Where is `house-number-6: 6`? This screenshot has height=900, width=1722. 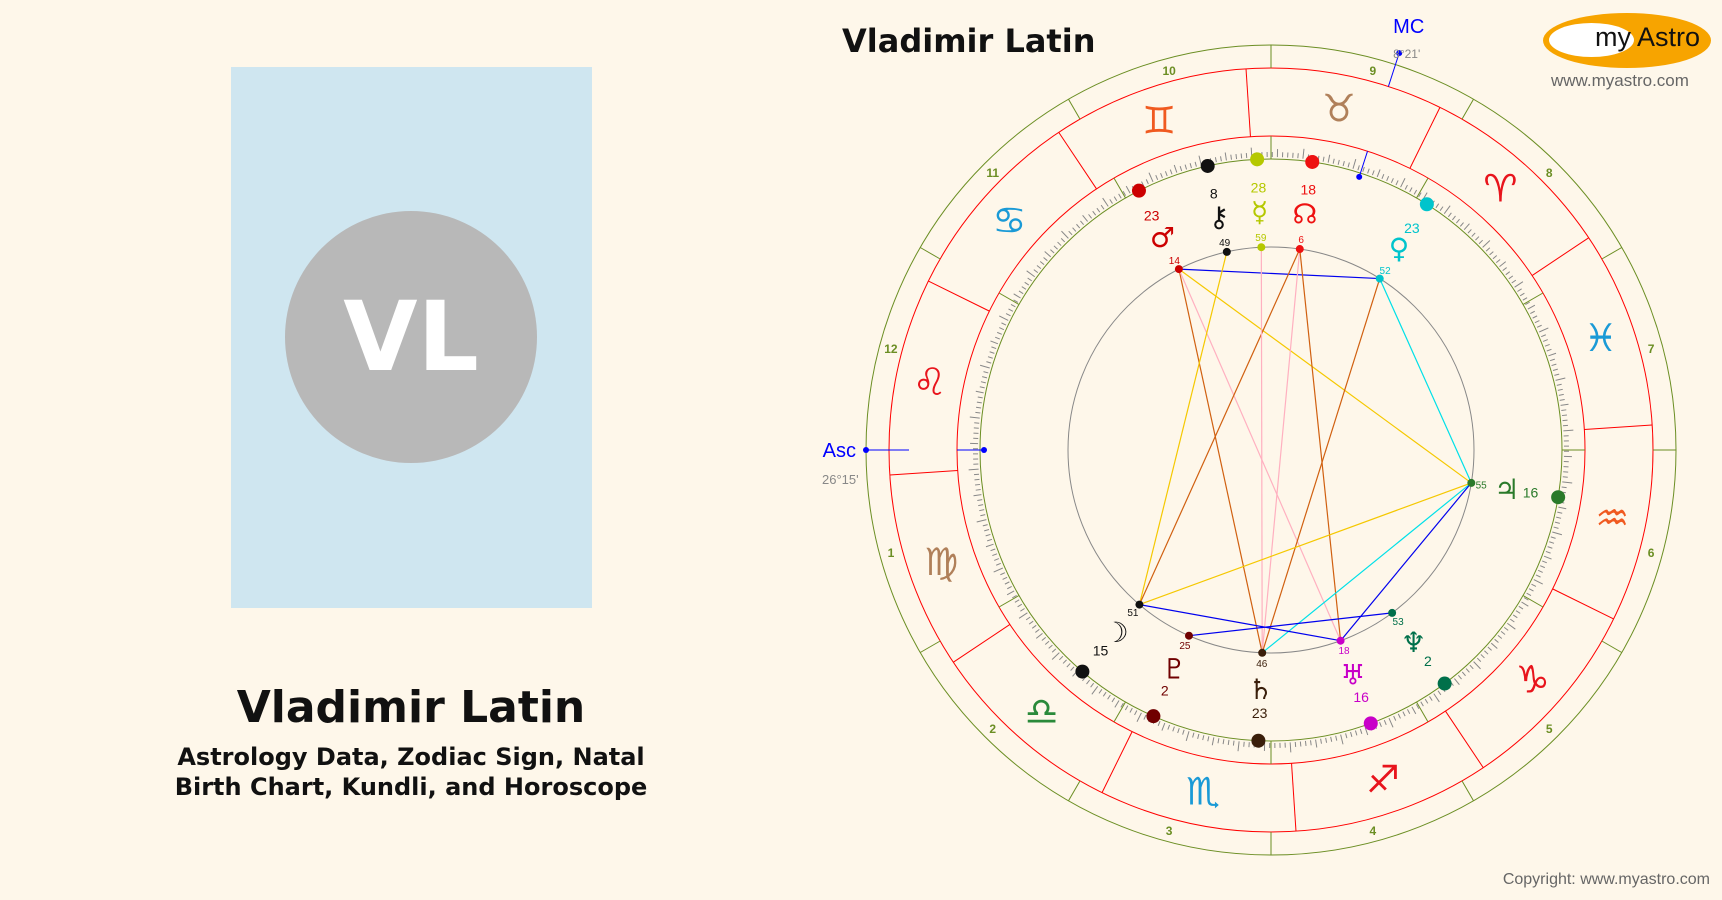
house-number-6: 6 is located at coordinates (1651, 553).